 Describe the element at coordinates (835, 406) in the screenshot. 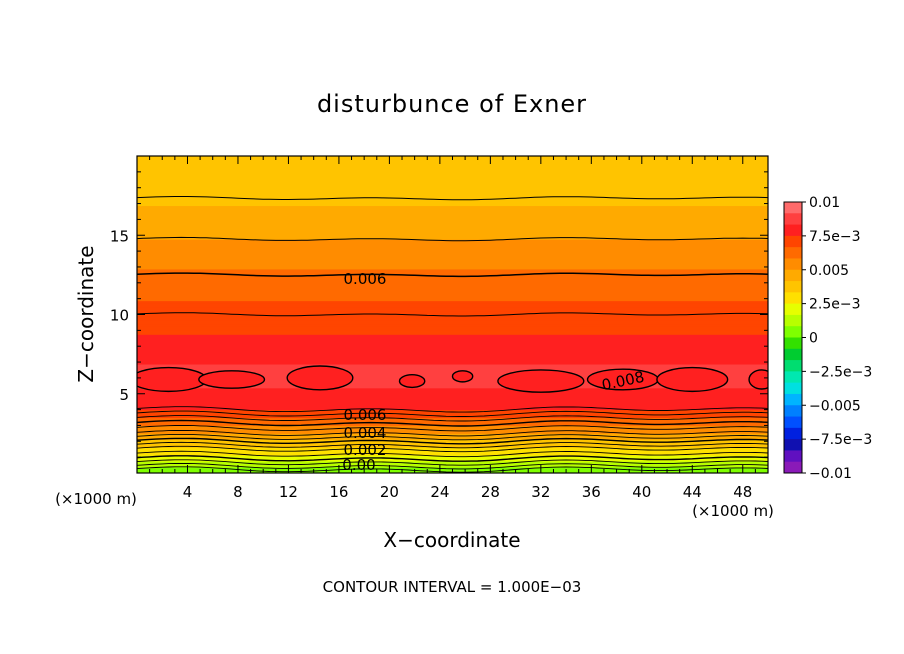

I see `colorbar-label: −0.005` at that location.